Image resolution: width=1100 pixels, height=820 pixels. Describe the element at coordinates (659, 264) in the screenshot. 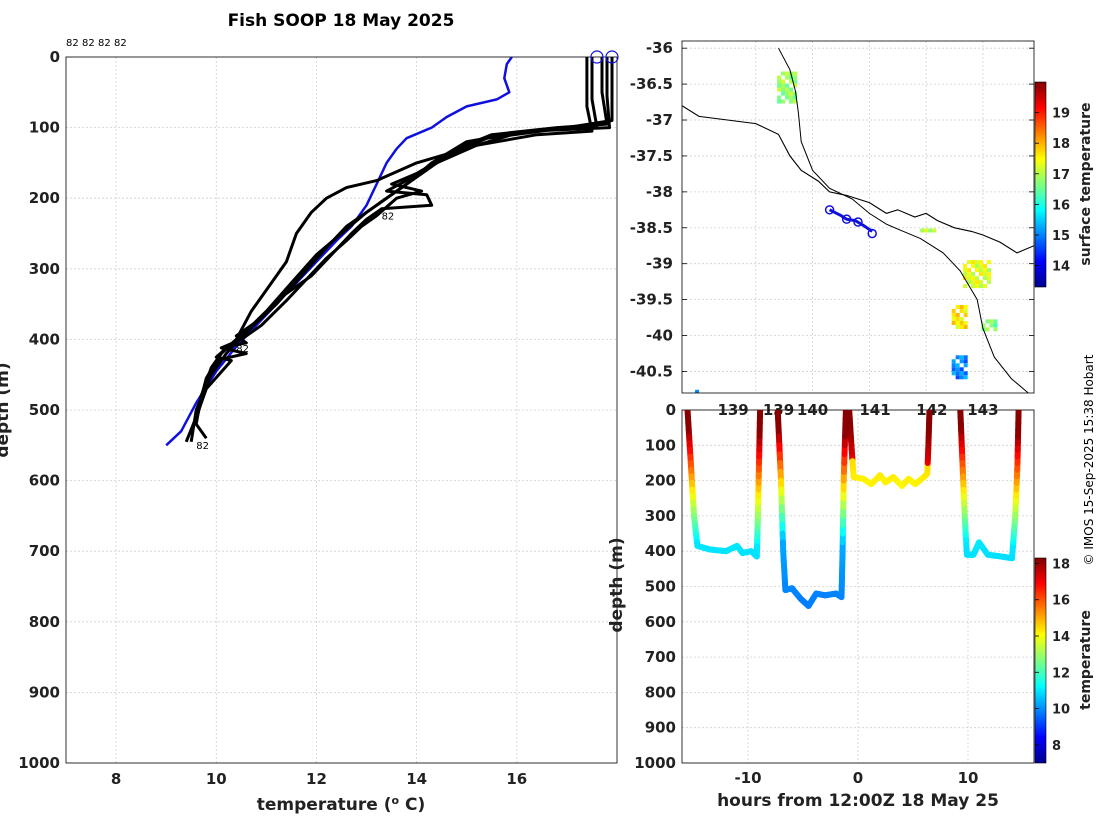

I see `map-lat-label: -39` at that location.